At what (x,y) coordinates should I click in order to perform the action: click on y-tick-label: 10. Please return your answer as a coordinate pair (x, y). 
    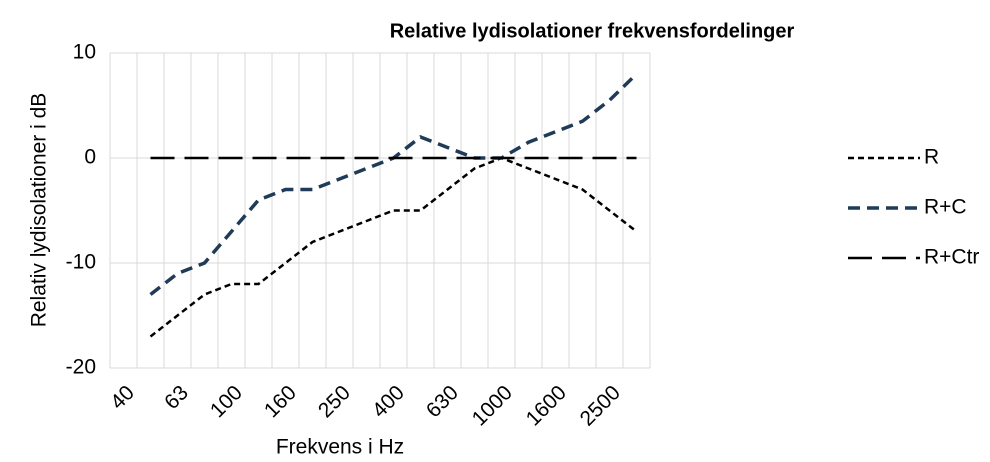
    Looking at the image, I should click on (84, 52).